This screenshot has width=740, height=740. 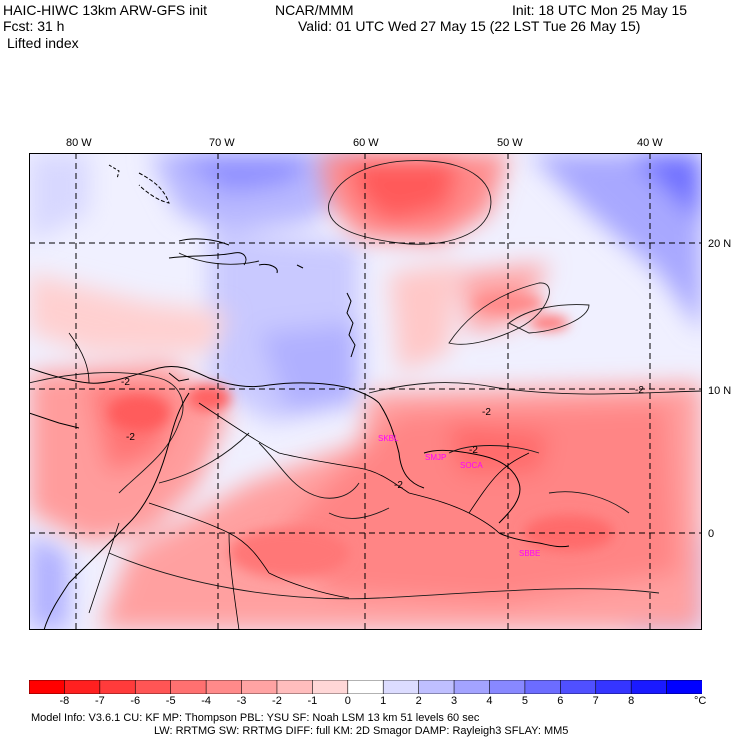 I want to click on colorbar-tick-label: -3, so click(x=241, y=701).